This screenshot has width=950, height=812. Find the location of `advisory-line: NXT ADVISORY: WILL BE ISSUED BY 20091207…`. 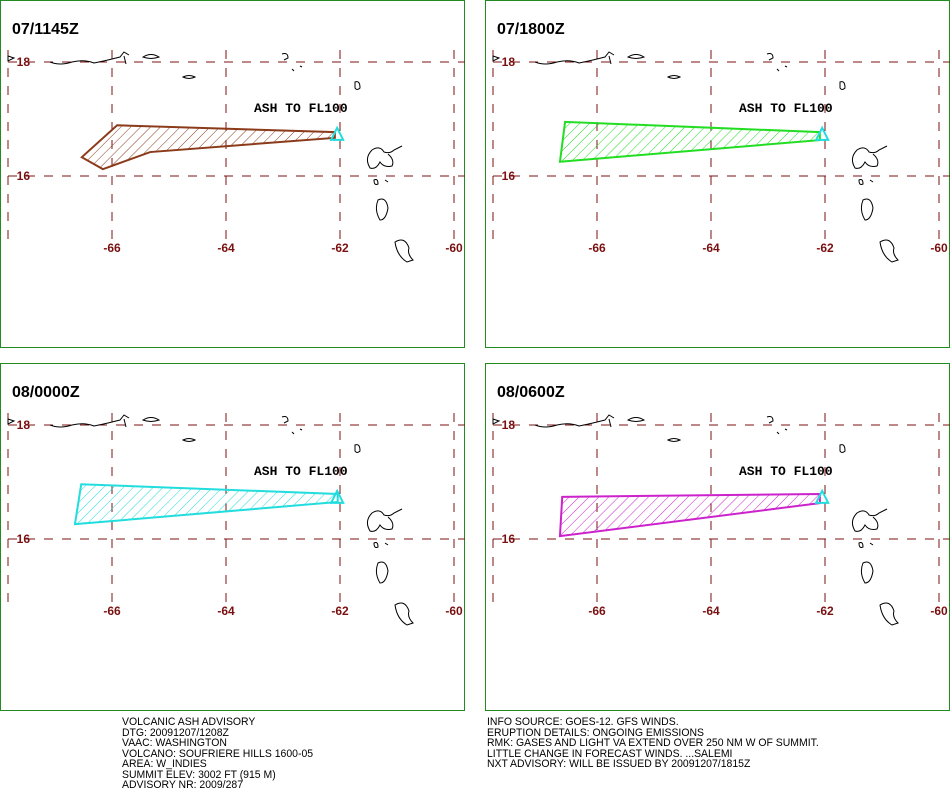

advisory-line: NXT ADVISORY: WILL BE ISSUED BY 20091207… is located at coordinates (619, 764).